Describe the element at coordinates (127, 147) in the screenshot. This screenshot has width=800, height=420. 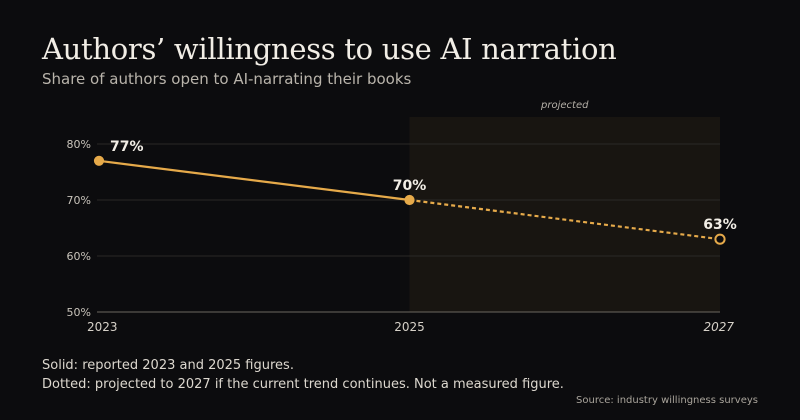
I see `data-label: 77%` at that location.